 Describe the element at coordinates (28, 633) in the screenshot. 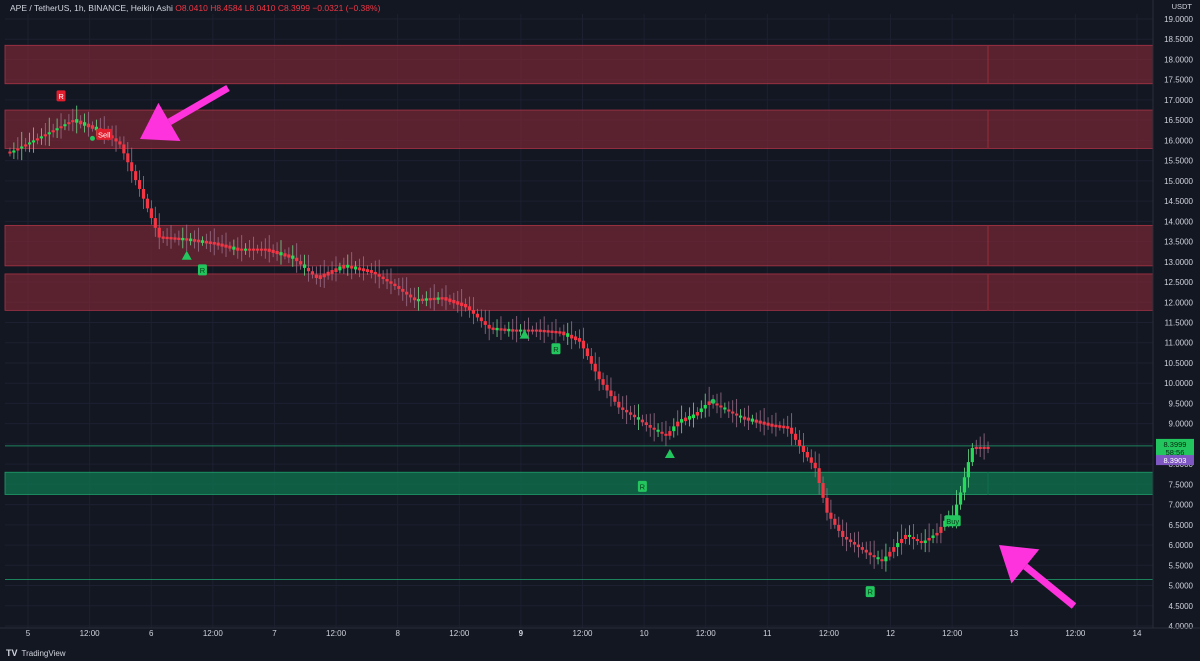

I see `x-tick-label: 5` at that location.